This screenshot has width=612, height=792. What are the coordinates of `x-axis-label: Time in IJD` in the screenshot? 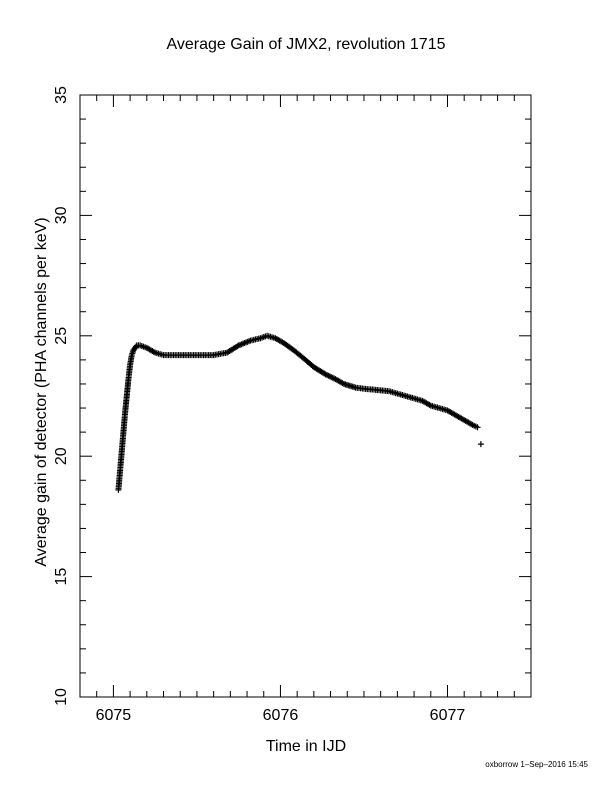 It's located at (306, 746).